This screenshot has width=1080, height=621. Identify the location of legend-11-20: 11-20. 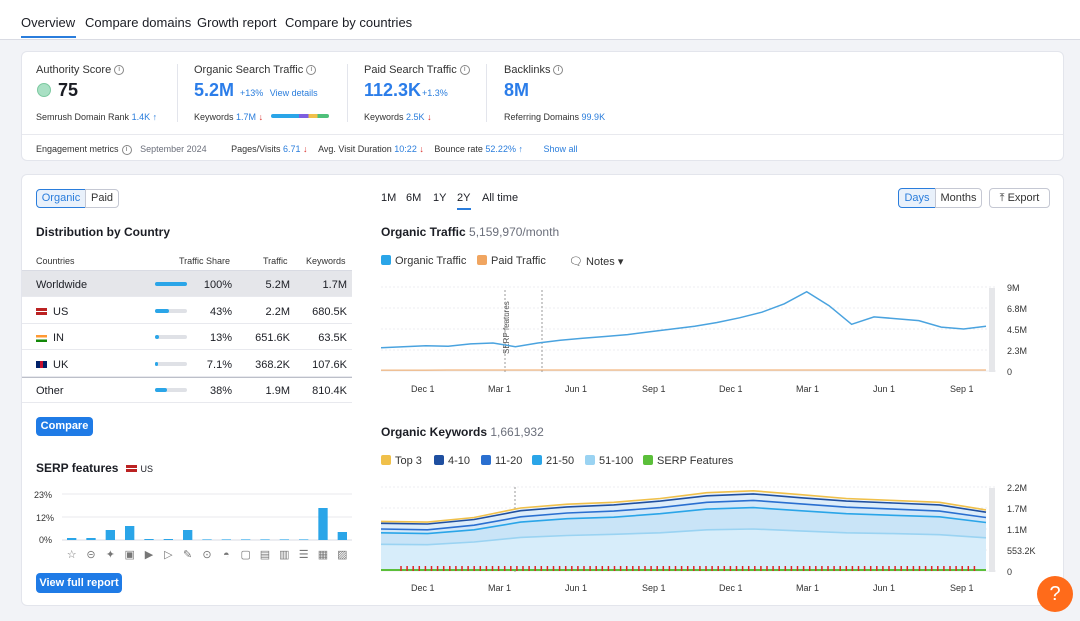
(501, 461).